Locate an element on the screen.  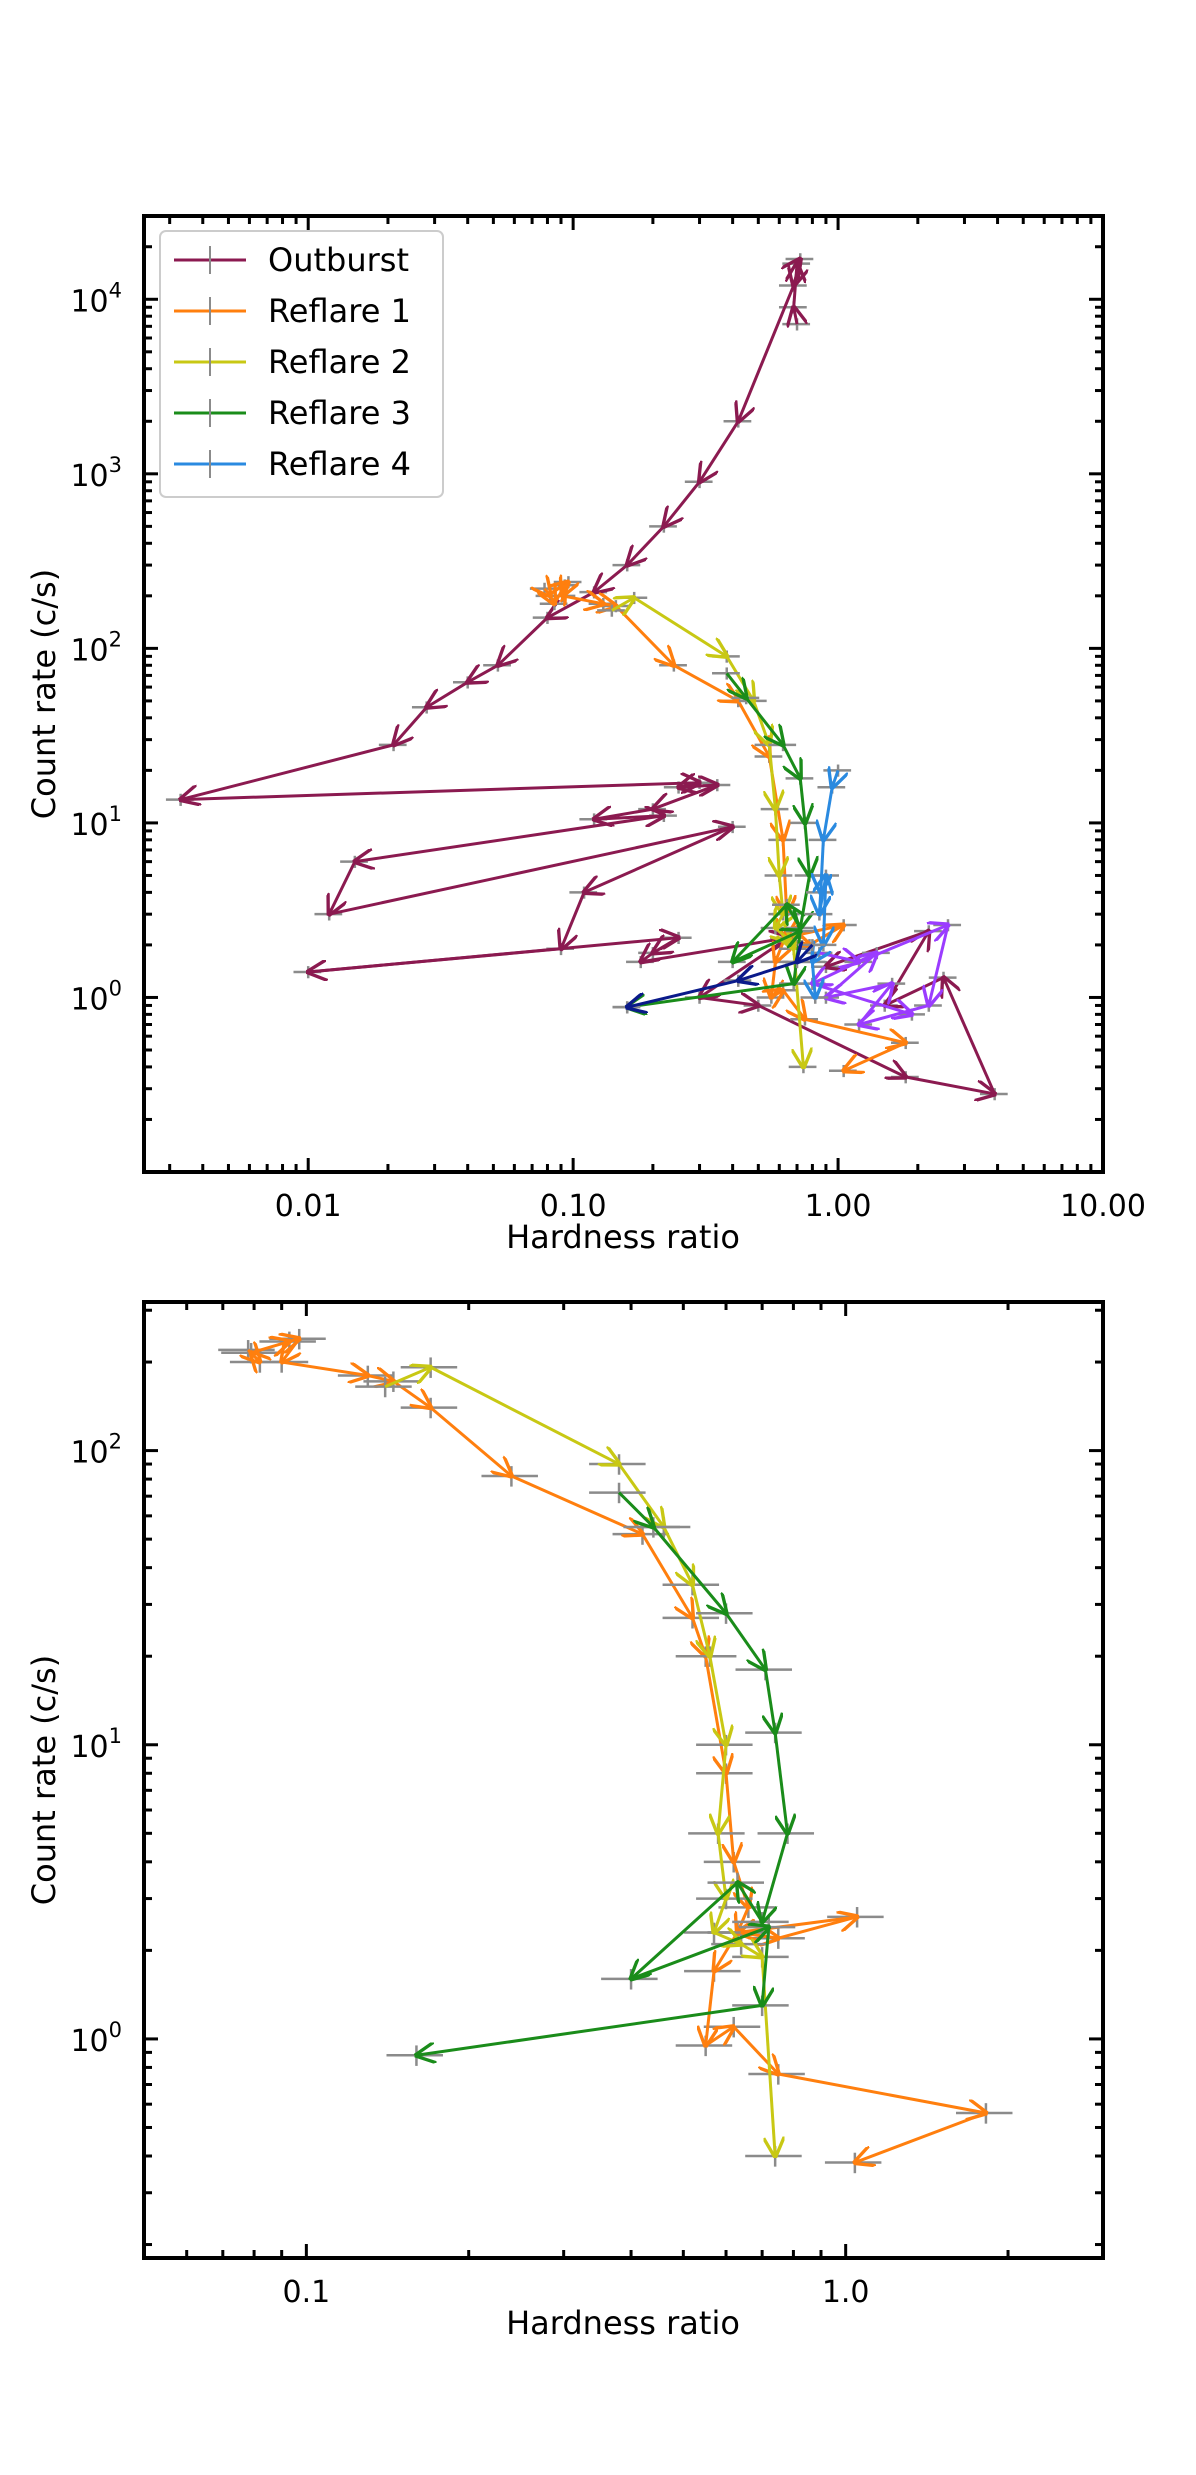
top-ylabel: Count rate (c/s) is located at coordinates (44, 694).